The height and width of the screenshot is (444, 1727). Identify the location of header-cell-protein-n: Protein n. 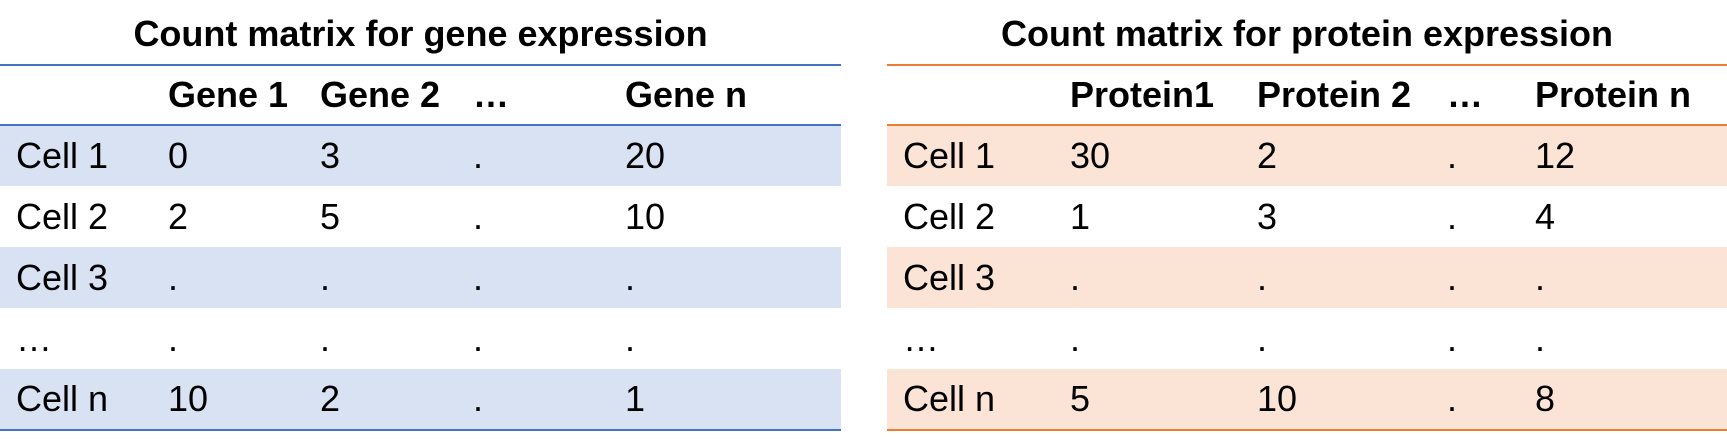
(1613, 94).